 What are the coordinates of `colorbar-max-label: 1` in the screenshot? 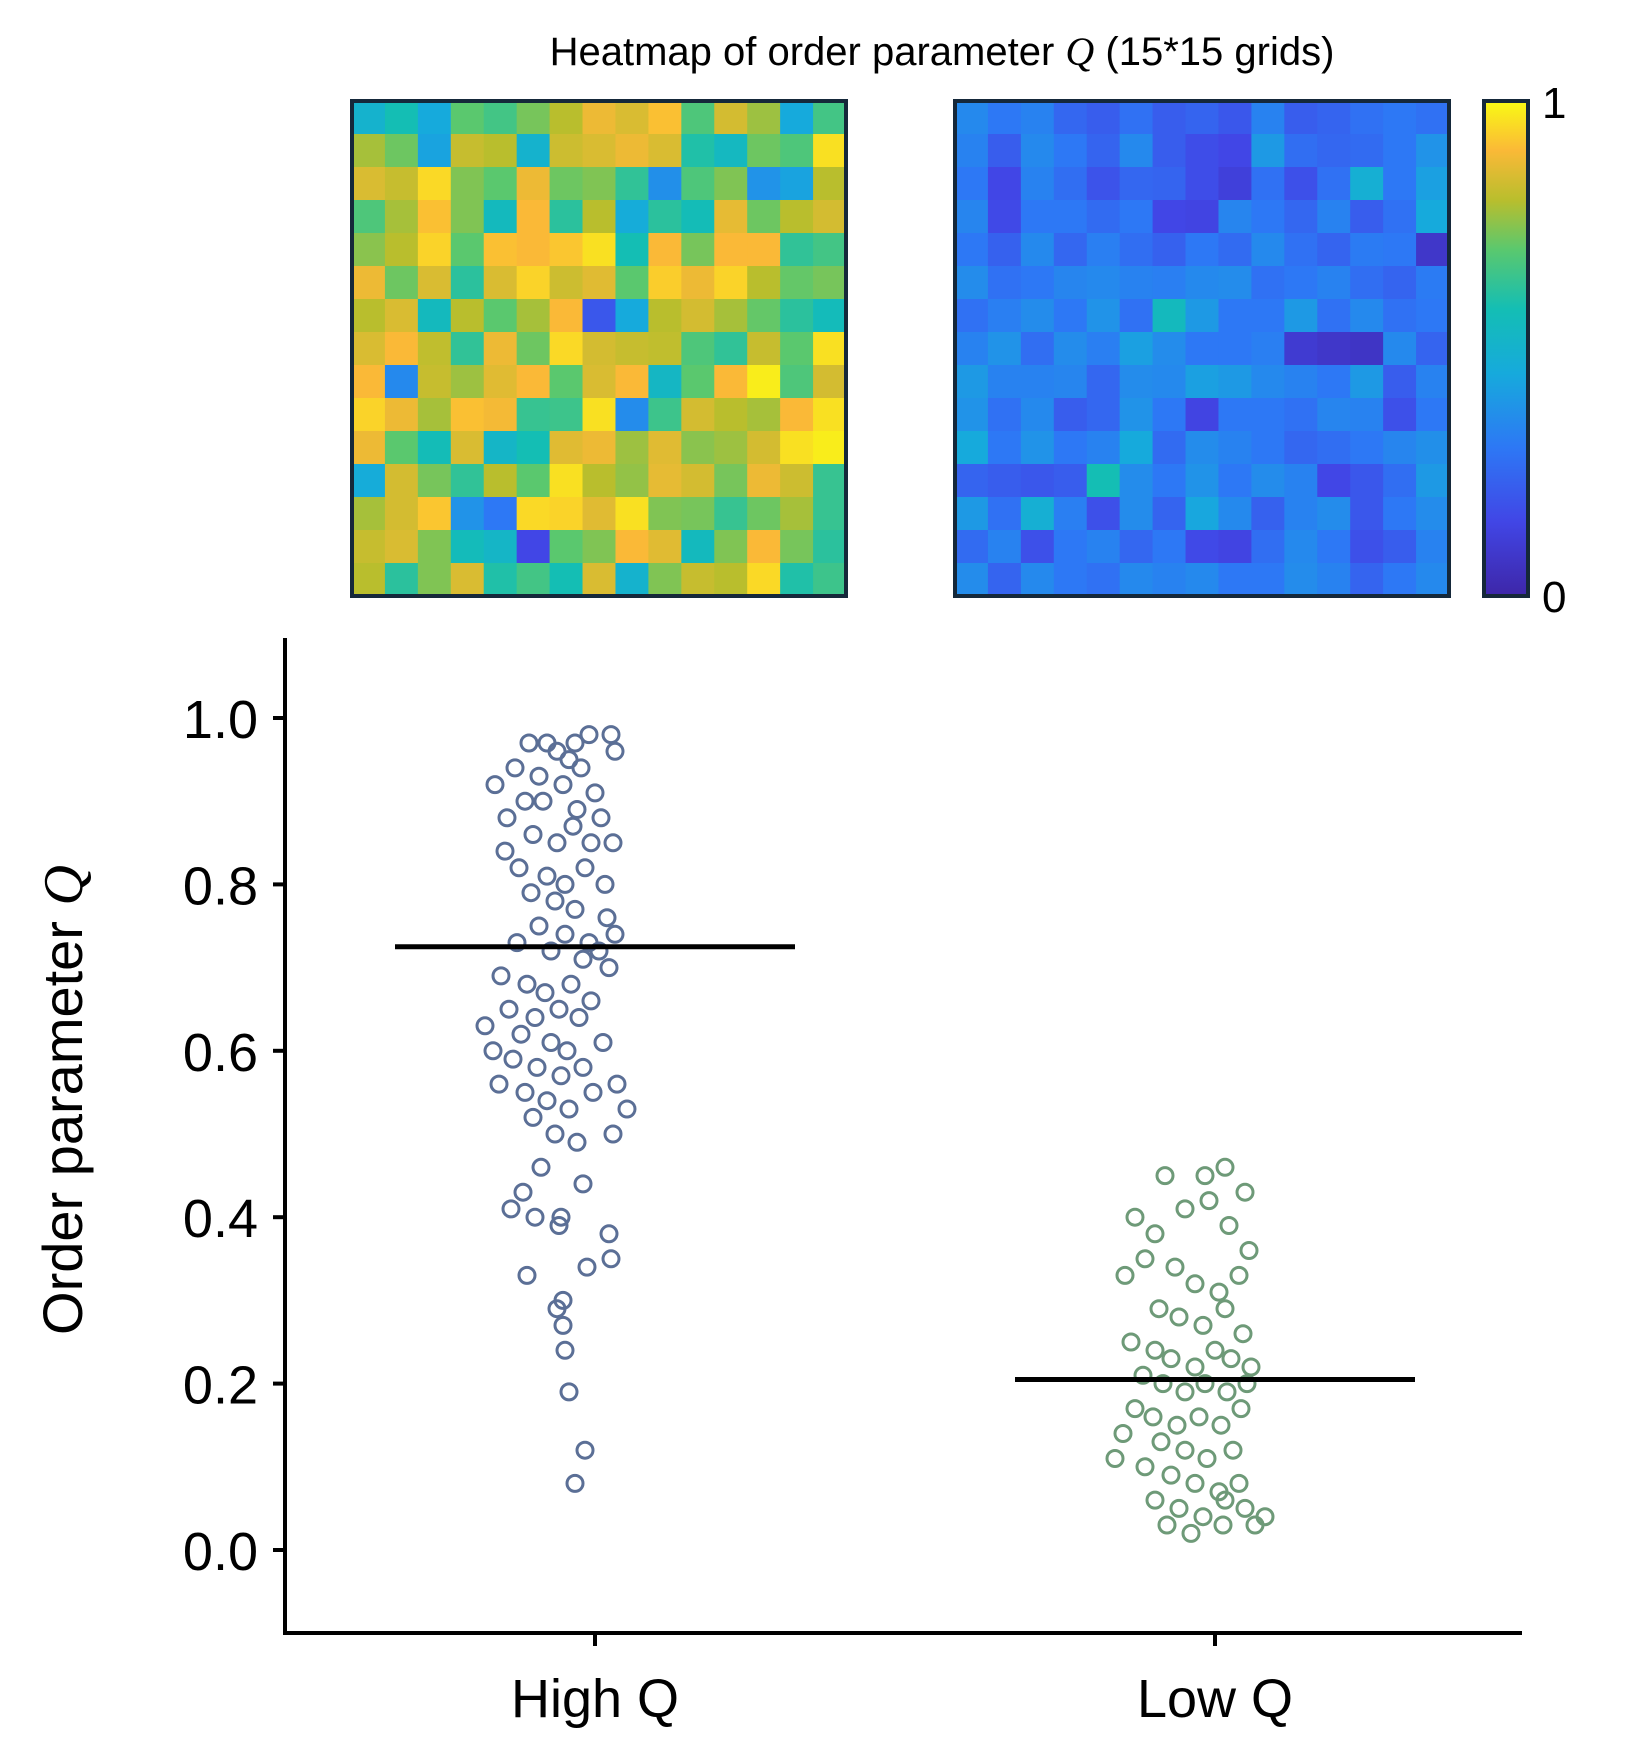 It's located at (1554, 103).